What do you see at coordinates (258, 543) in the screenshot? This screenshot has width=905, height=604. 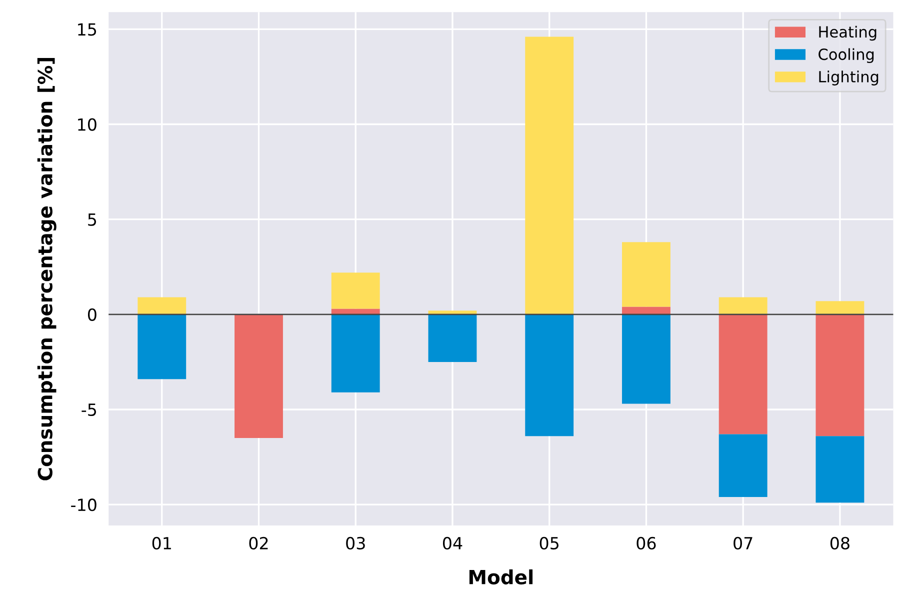 I see `x-tick-label: 02` at bounding box center [258, 543].